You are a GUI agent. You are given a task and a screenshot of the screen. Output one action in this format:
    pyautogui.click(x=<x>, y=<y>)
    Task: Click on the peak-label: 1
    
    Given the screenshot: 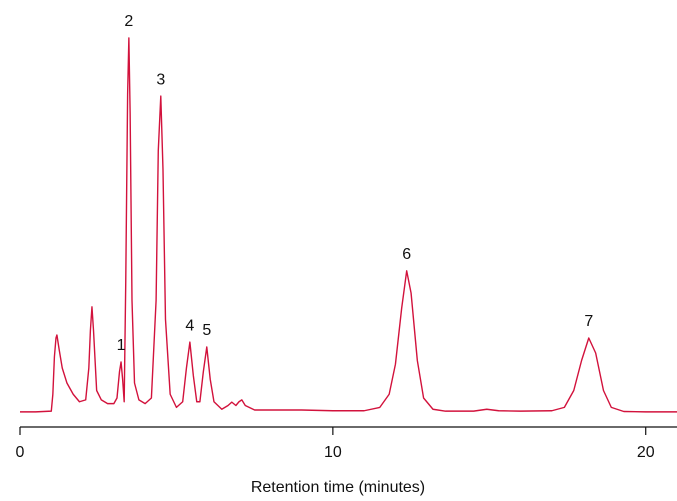 What is the action you would take?
    pyautogui.click(x=121, y=345)
    